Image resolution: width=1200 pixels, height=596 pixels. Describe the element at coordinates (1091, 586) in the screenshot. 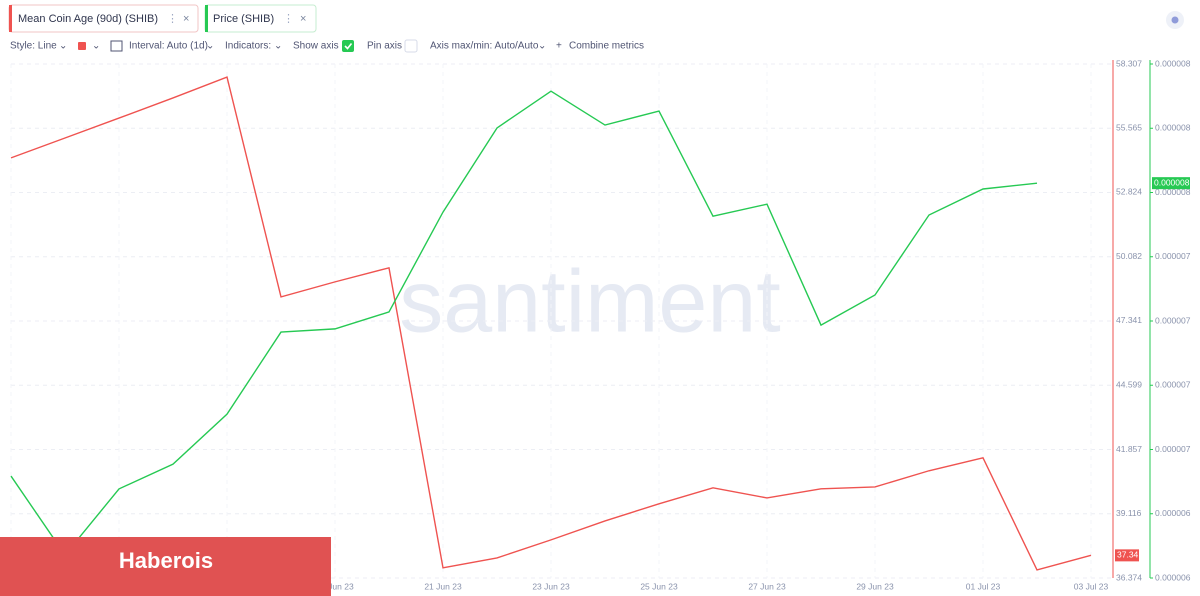

I see `x-tick-label: 03 Jul 23` at that location.